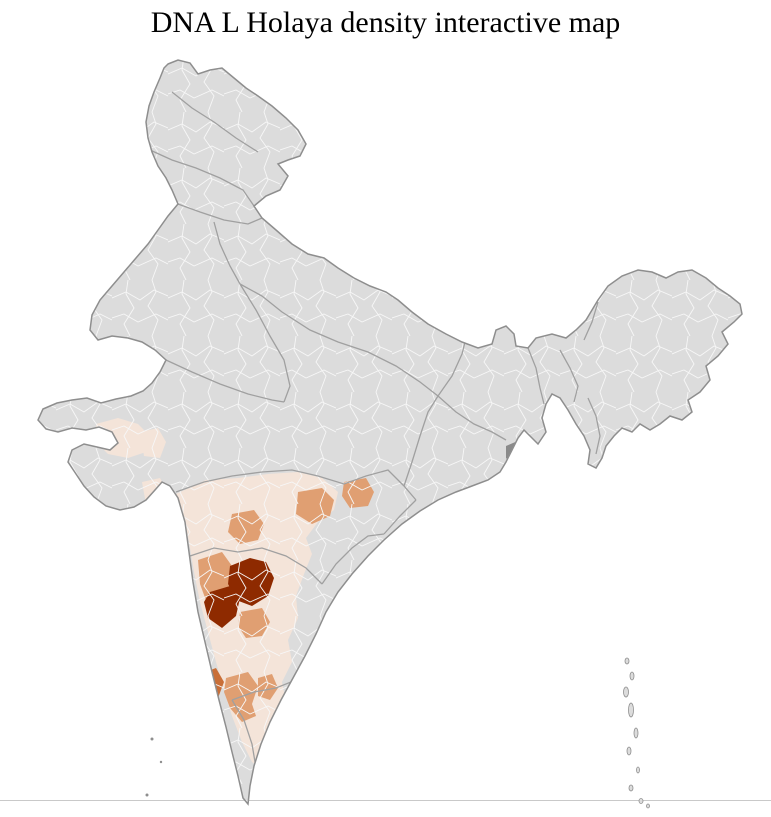 The height and width of the screenshot is (817, 771). What do you see at coordinates (385, 800) in the screenshot?
I see `bottom-divider` at bounding box center [385, 800].